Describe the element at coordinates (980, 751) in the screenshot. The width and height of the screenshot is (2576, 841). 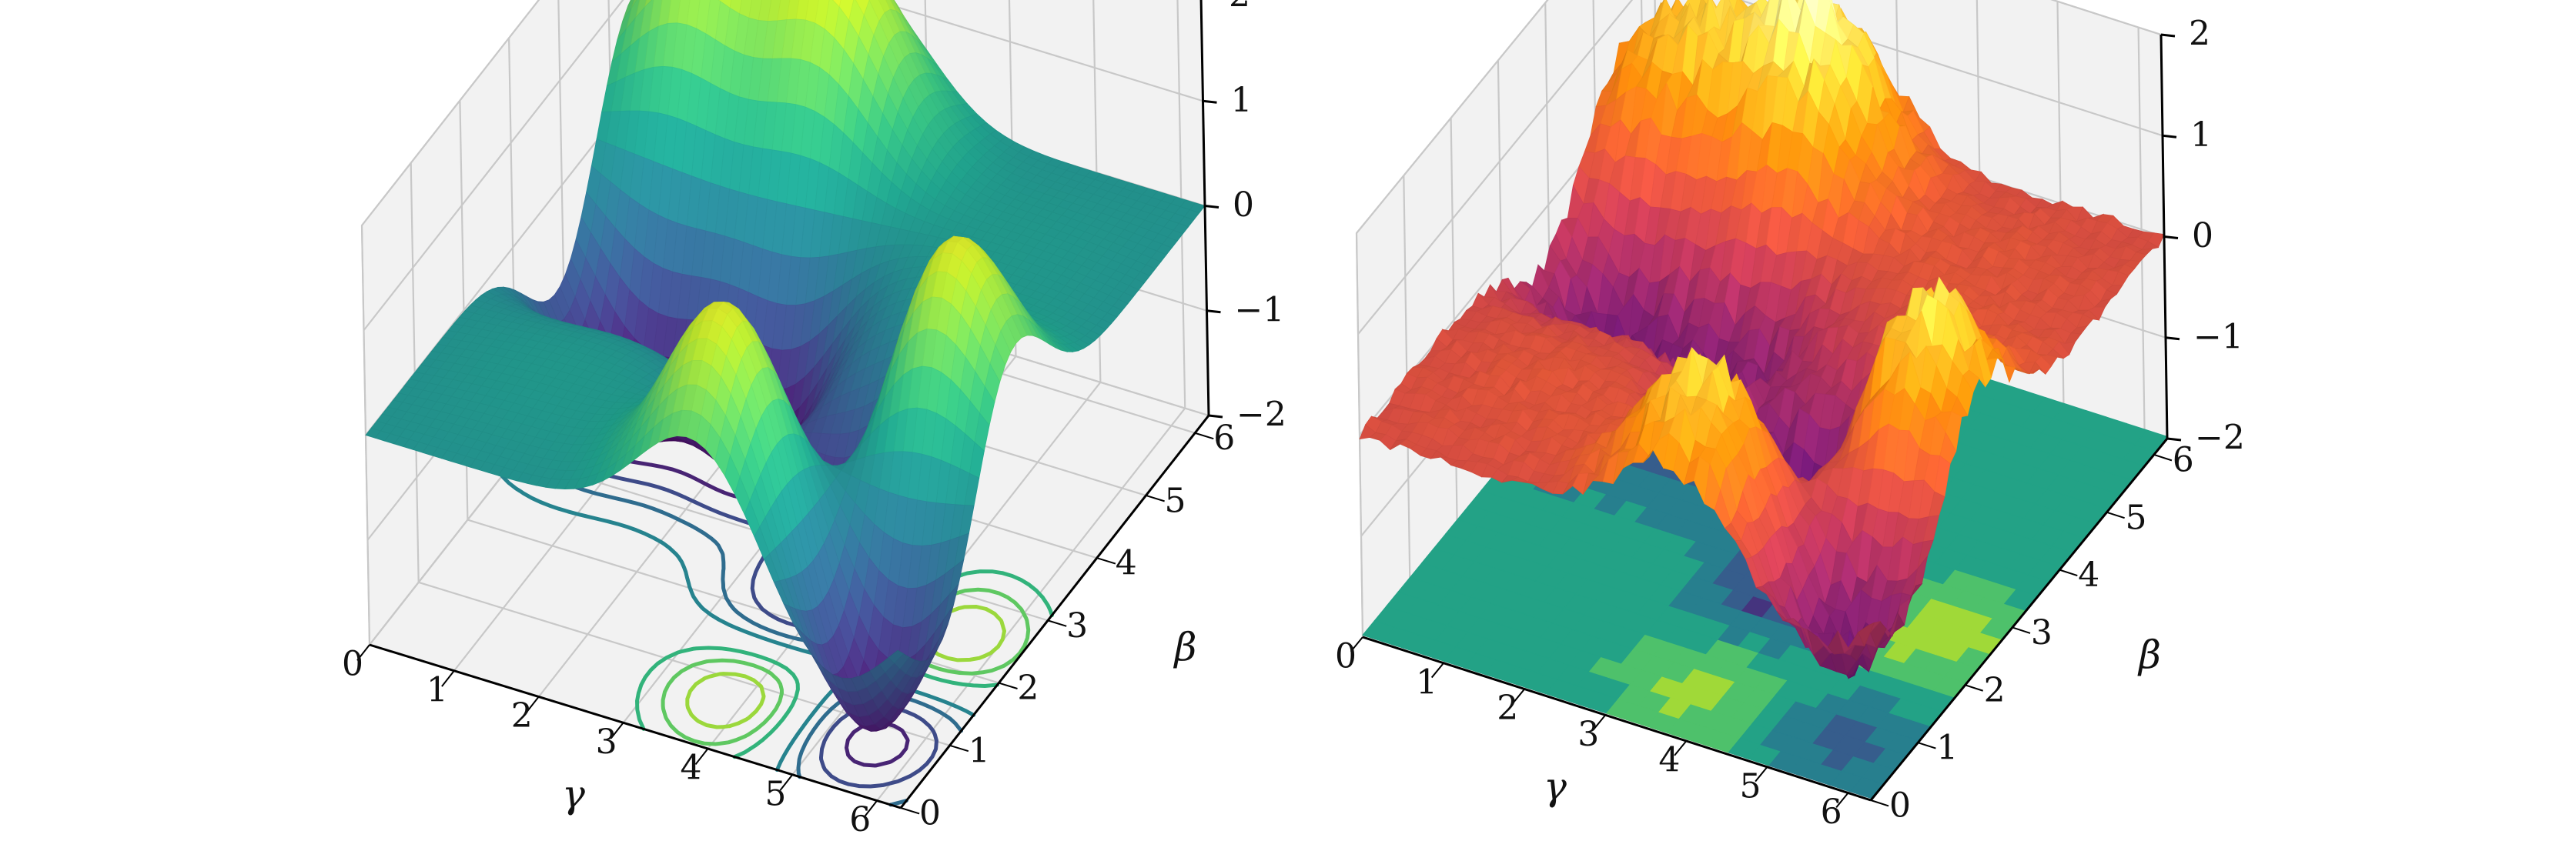
I see `y-tick-label: 1` at that location.